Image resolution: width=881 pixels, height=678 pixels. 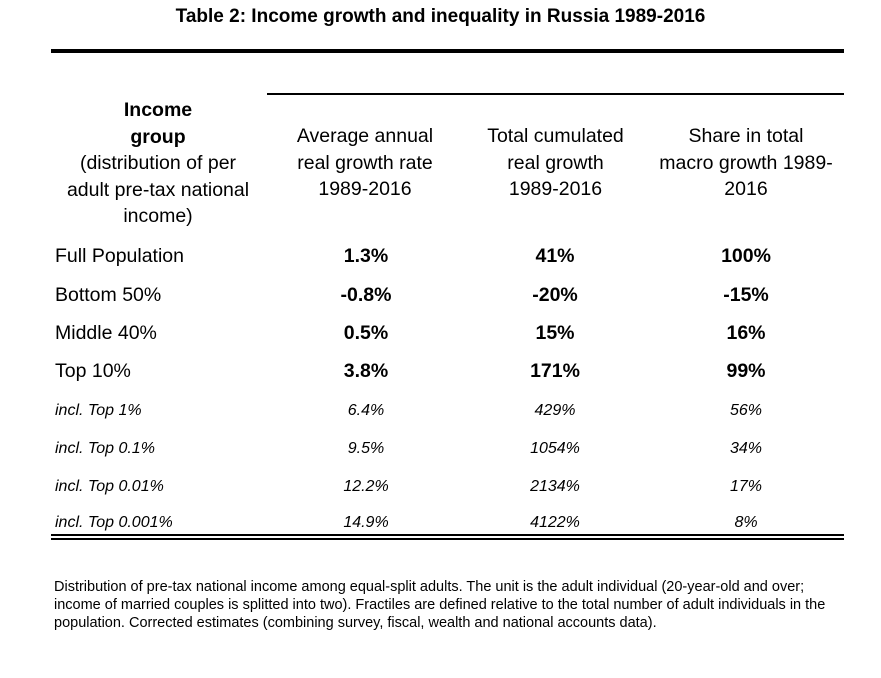 I want to click on total-growth-value: -20%, so click(x=555, y=295).